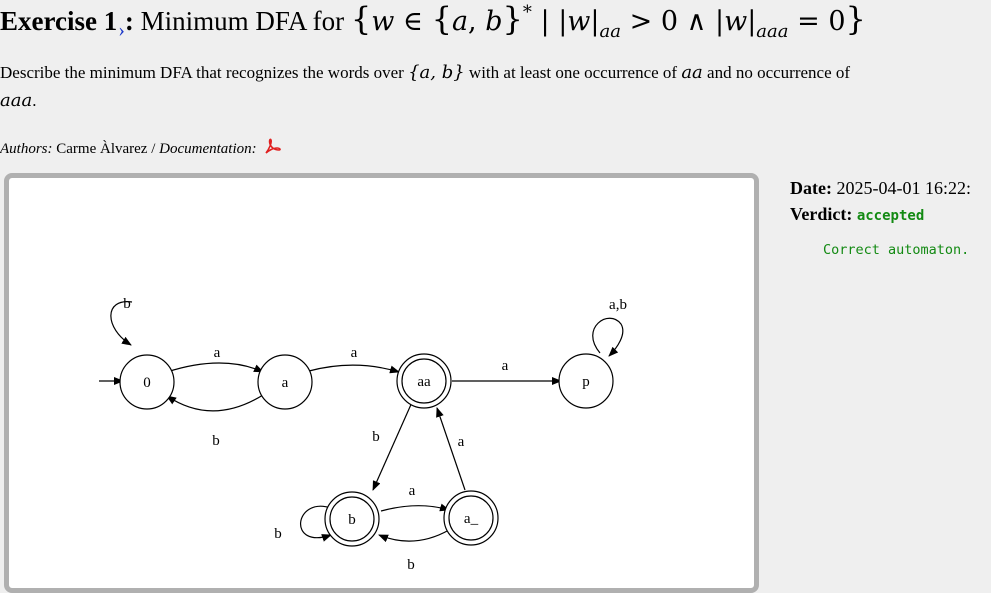  I want to click on pdf-icon, so click(272, 149).